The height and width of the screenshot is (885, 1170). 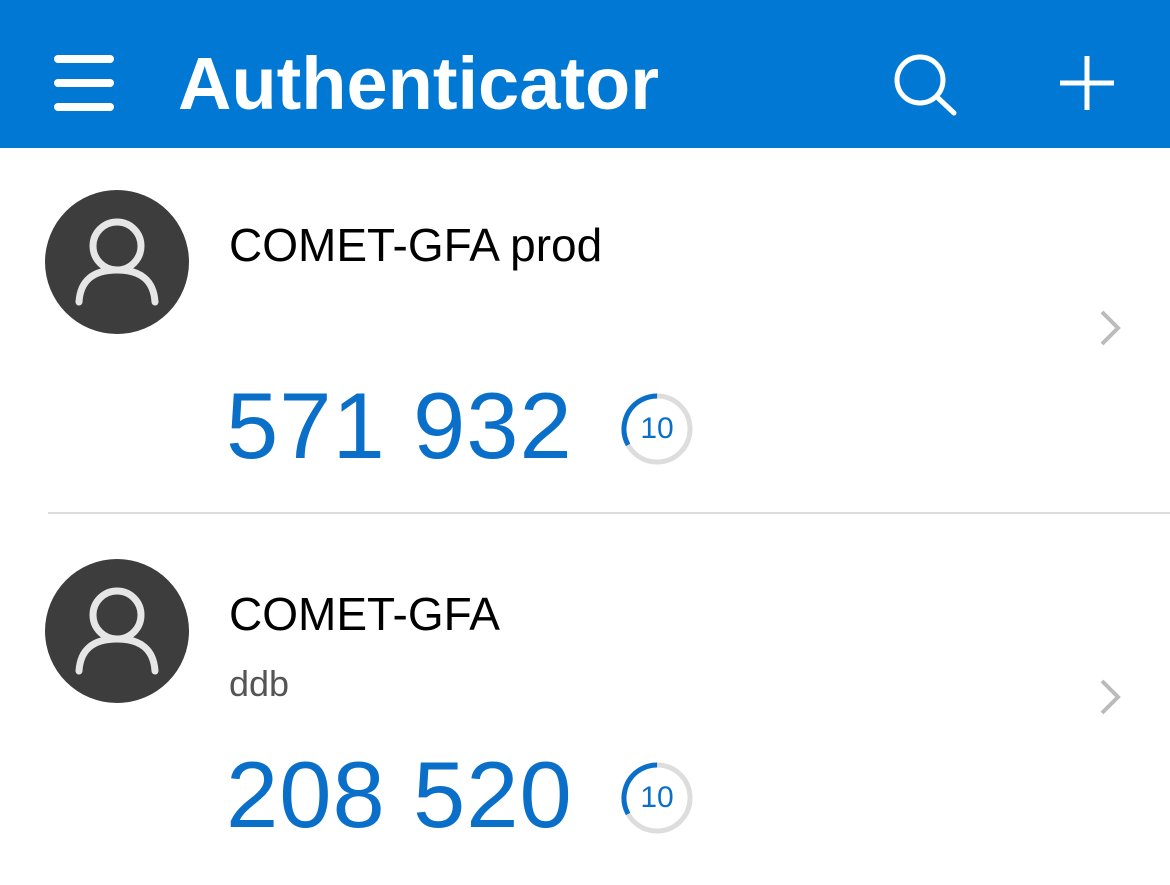 I want to click on account-name: COMET-GFA prod, so click(x=416, y=245).